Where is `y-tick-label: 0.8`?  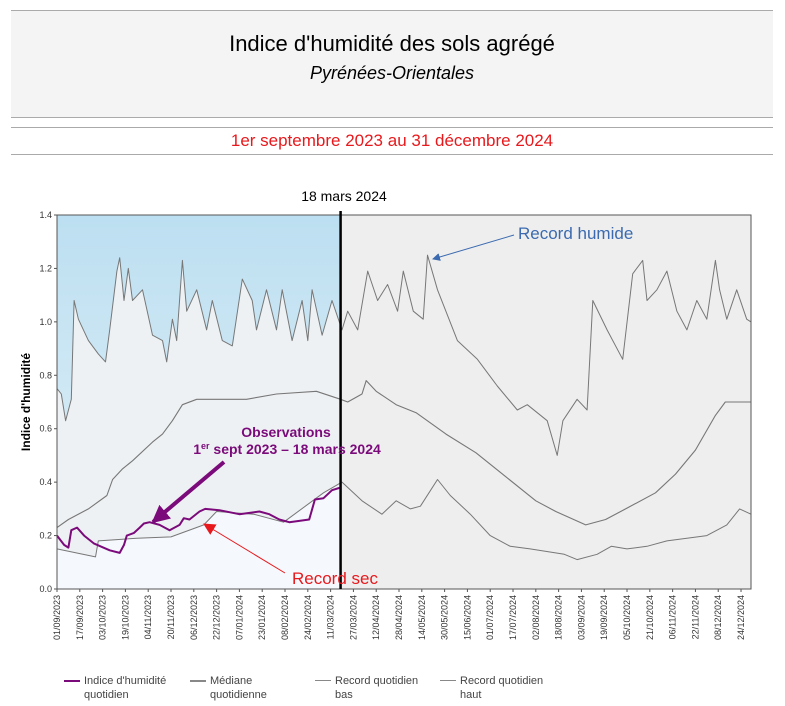 y-tick-label: 0.8 is located at coordinates (45, 375).